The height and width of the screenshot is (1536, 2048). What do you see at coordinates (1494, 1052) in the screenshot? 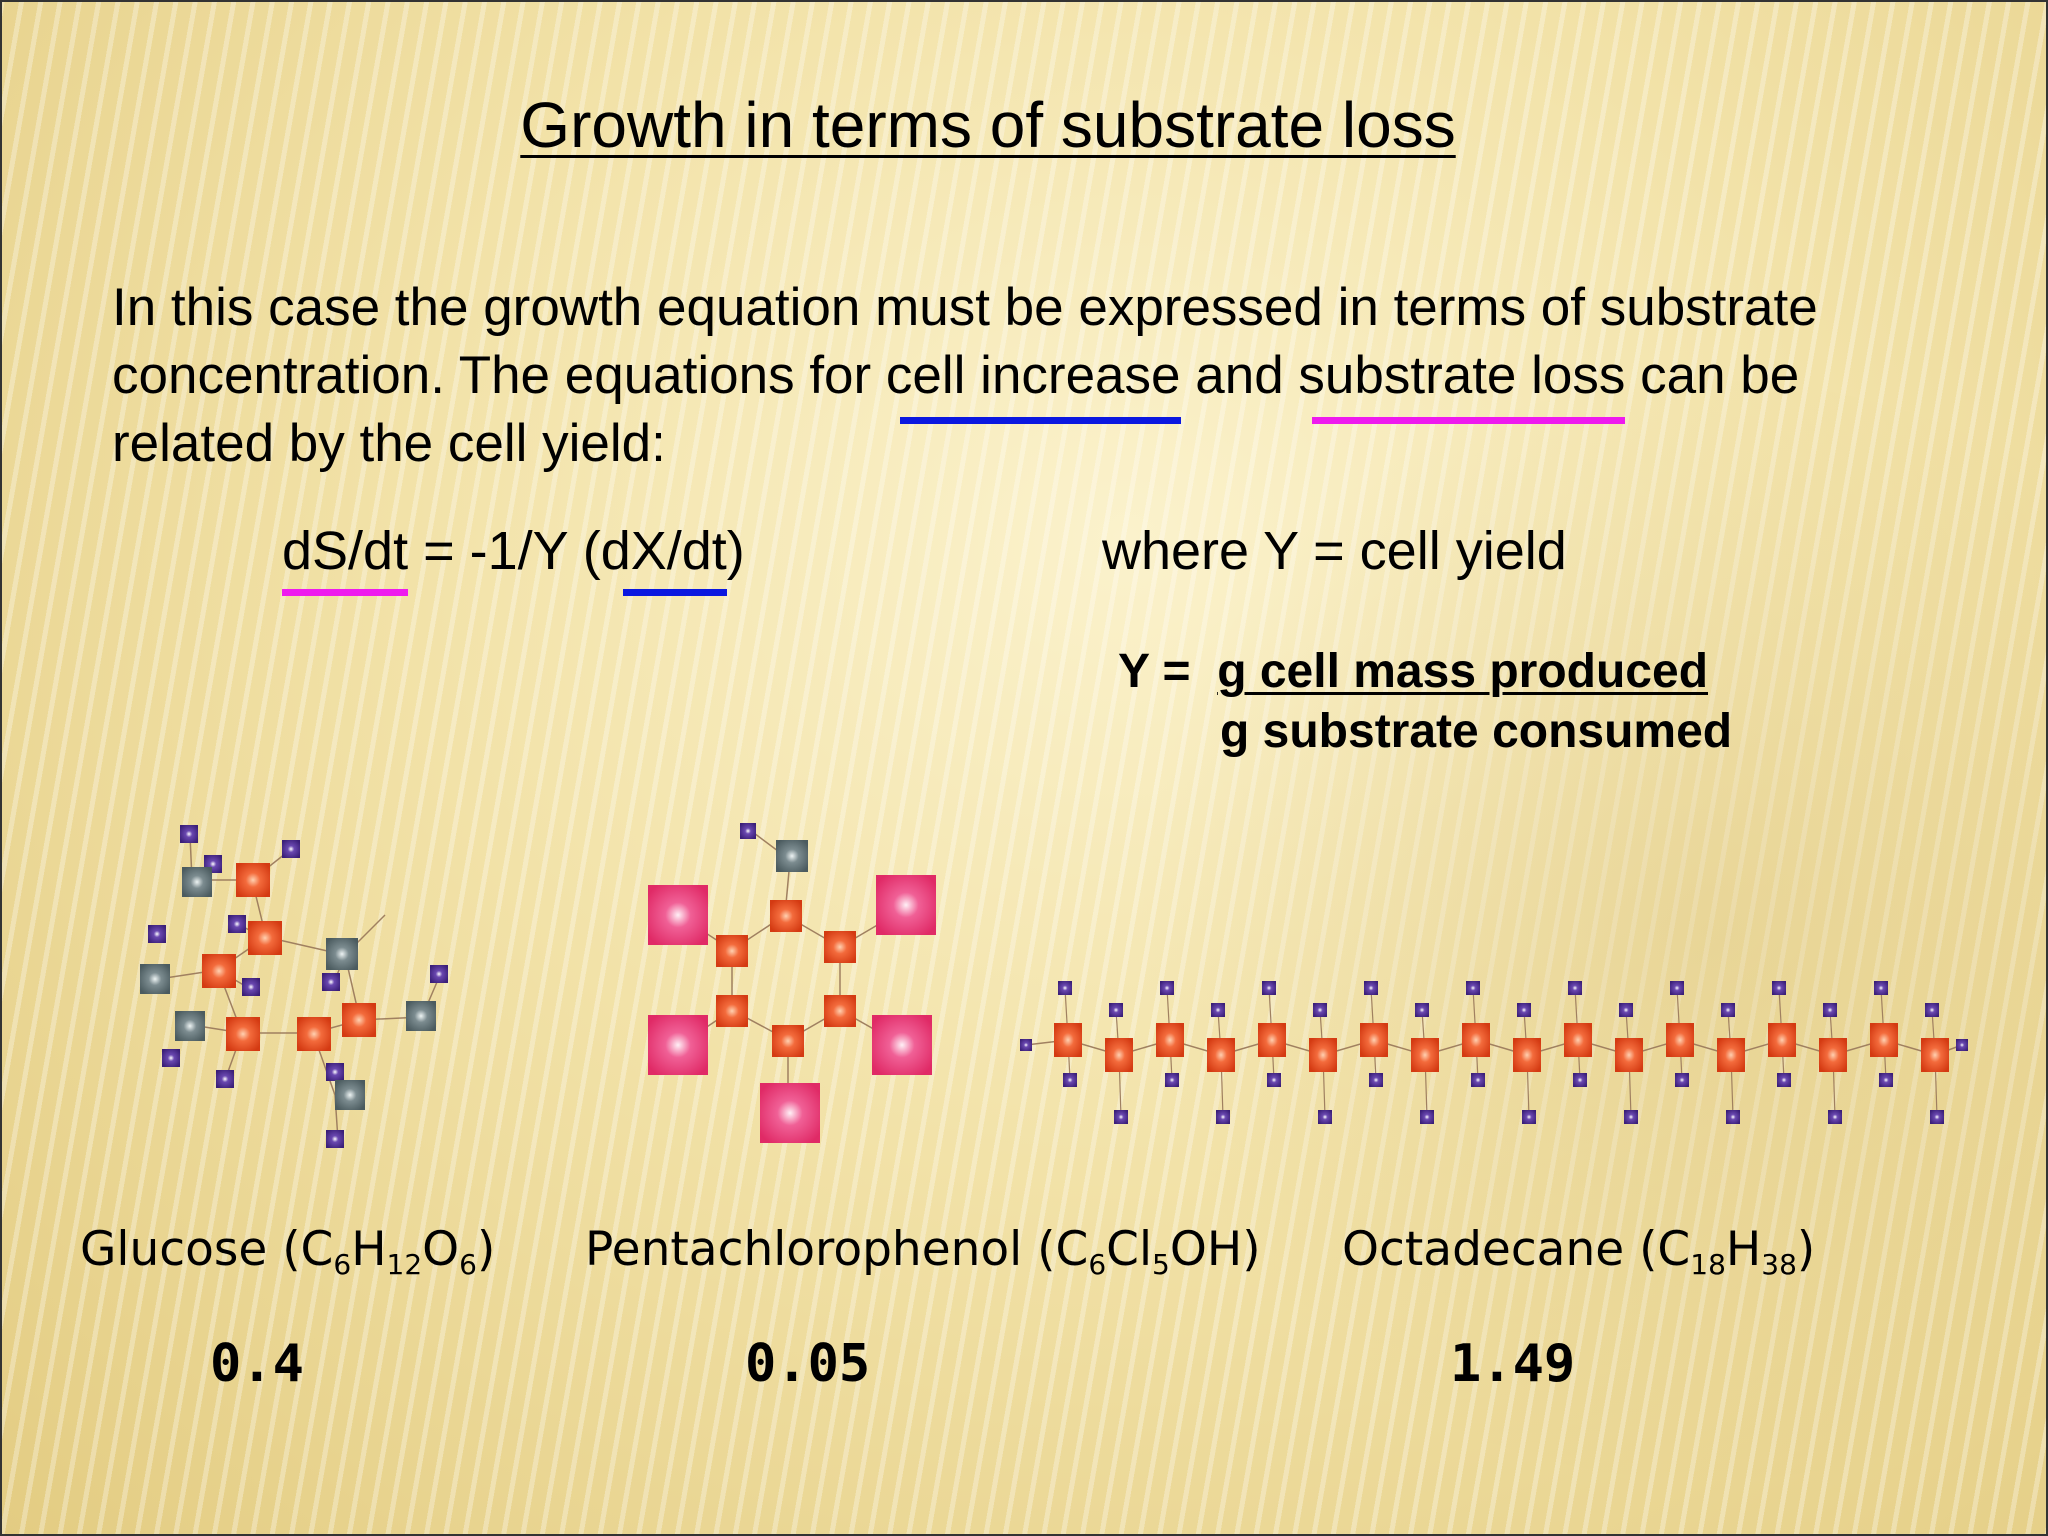
I see `octadecane-molecule-icon` at bounding box center [1494, 1052].